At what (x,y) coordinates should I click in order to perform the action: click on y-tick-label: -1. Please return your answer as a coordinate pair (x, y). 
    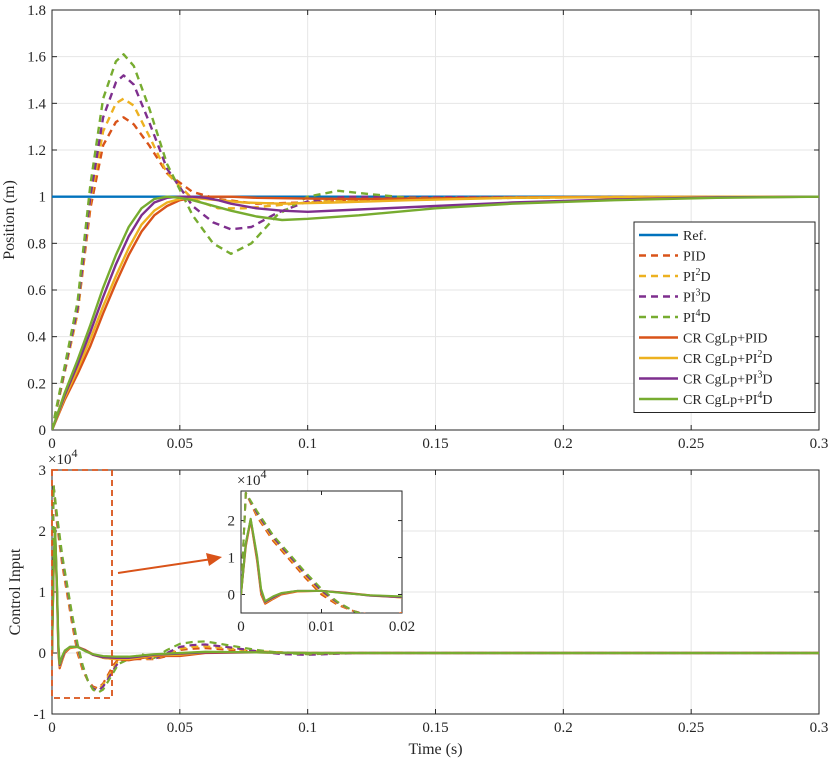
    Looking at the image, I should click on (40, 715).